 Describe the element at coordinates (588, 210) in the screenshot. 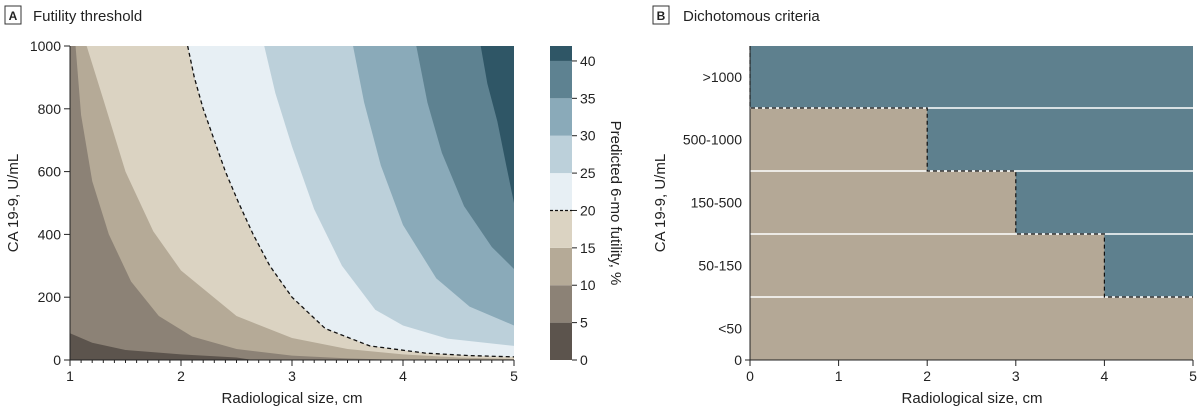

I see `colorbar-tick-label: 20` at that location.